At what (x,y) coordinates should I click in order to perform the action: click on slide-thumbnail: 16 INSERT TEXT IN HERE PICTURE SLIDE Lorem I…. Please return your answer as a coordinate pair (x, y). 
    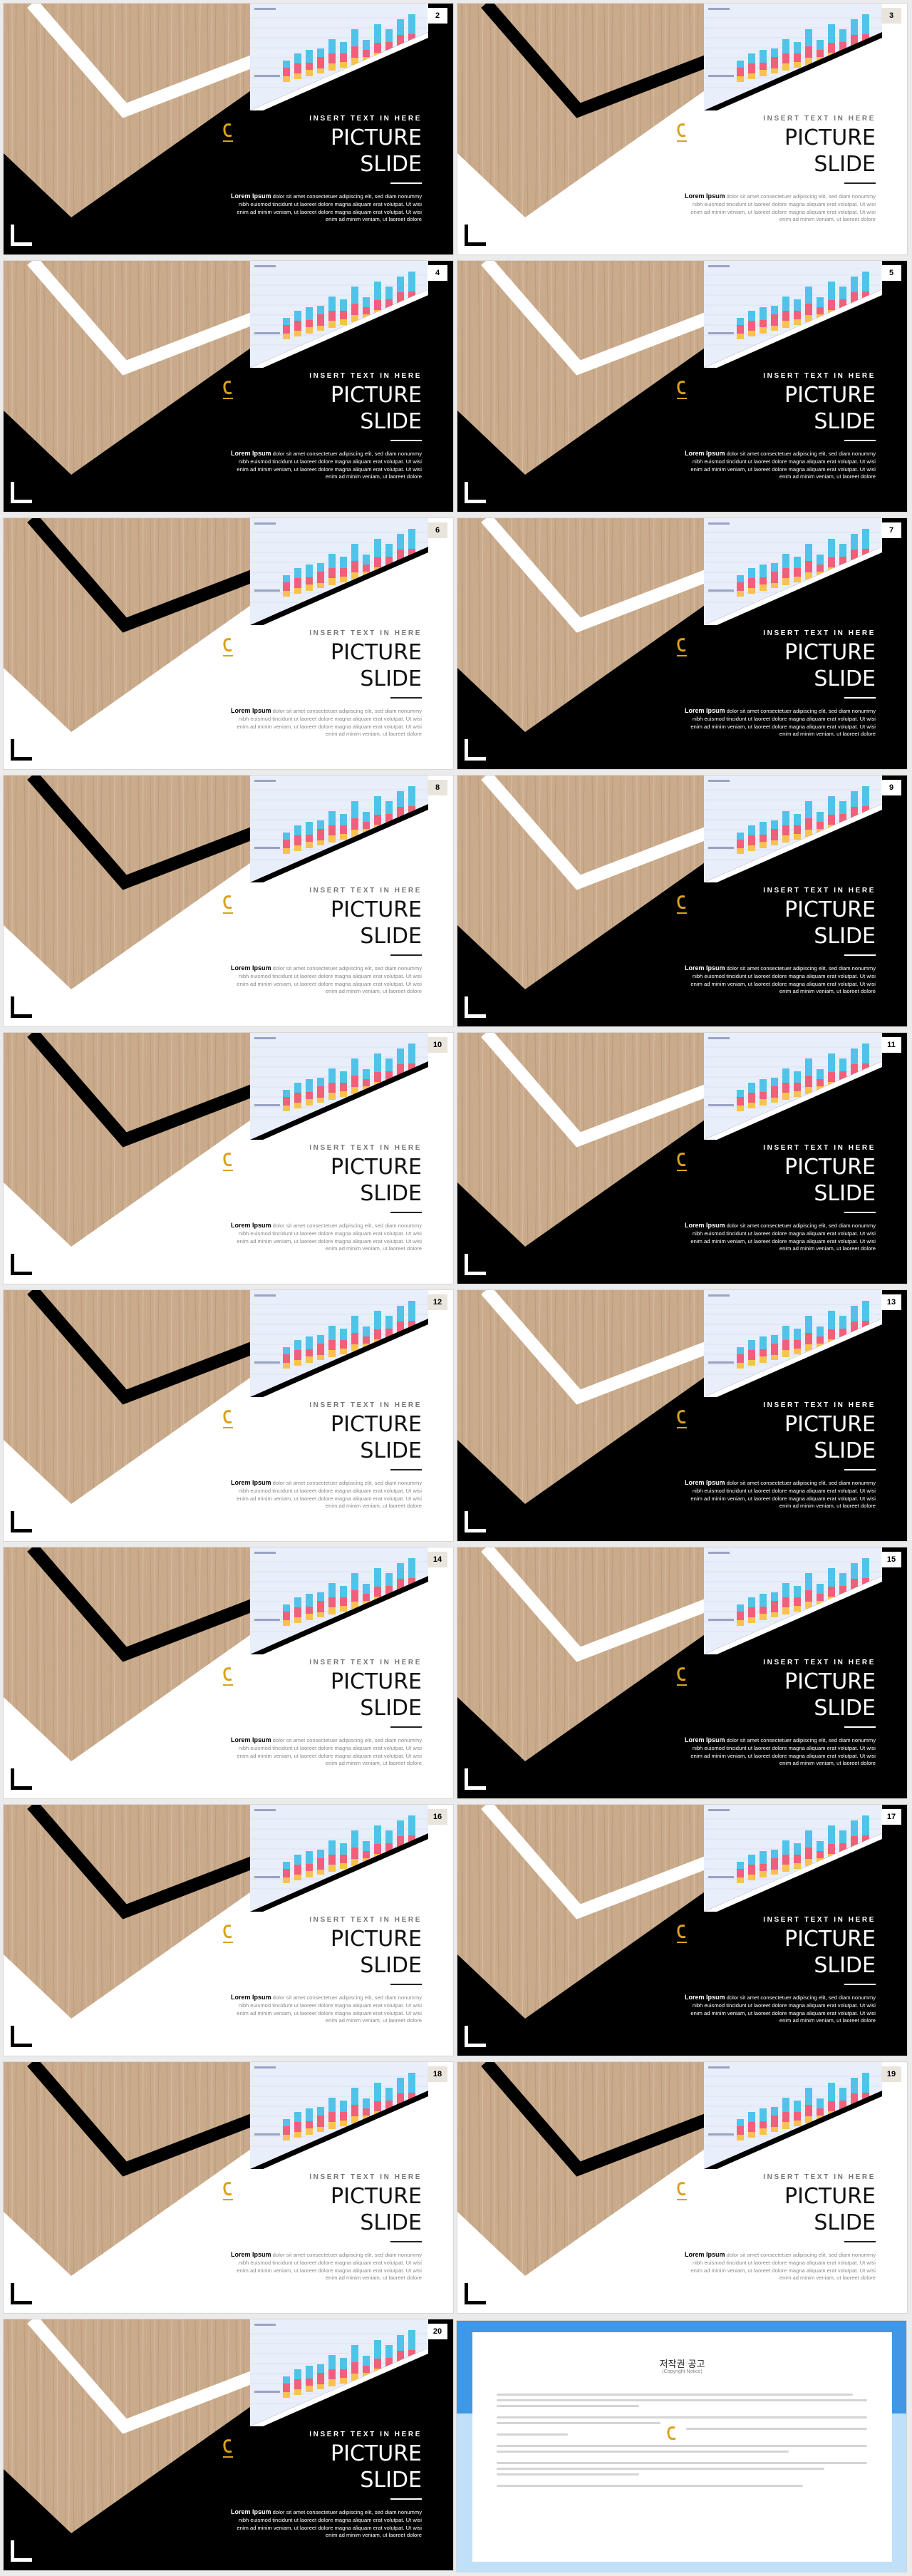
    Looking at the image, I should click on (228, 1930).